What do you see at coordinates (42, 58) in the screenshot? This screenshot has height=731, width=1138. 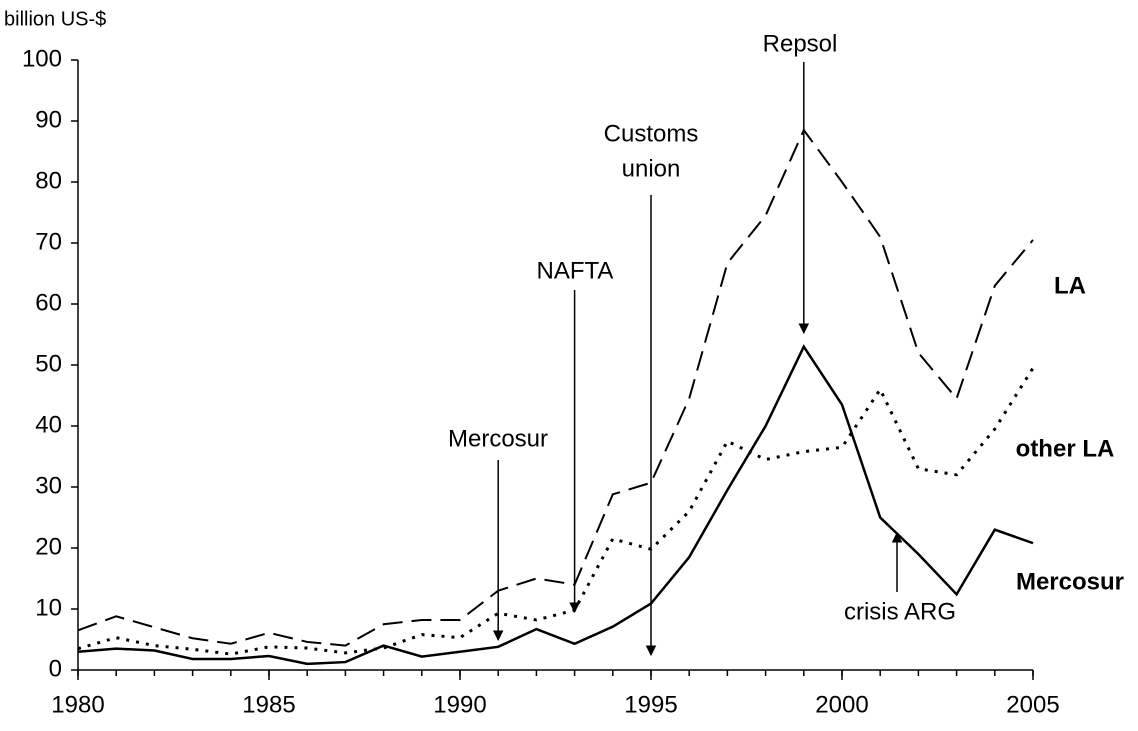 I see `y-tick-label: 100` at bounding box center [42, 58].